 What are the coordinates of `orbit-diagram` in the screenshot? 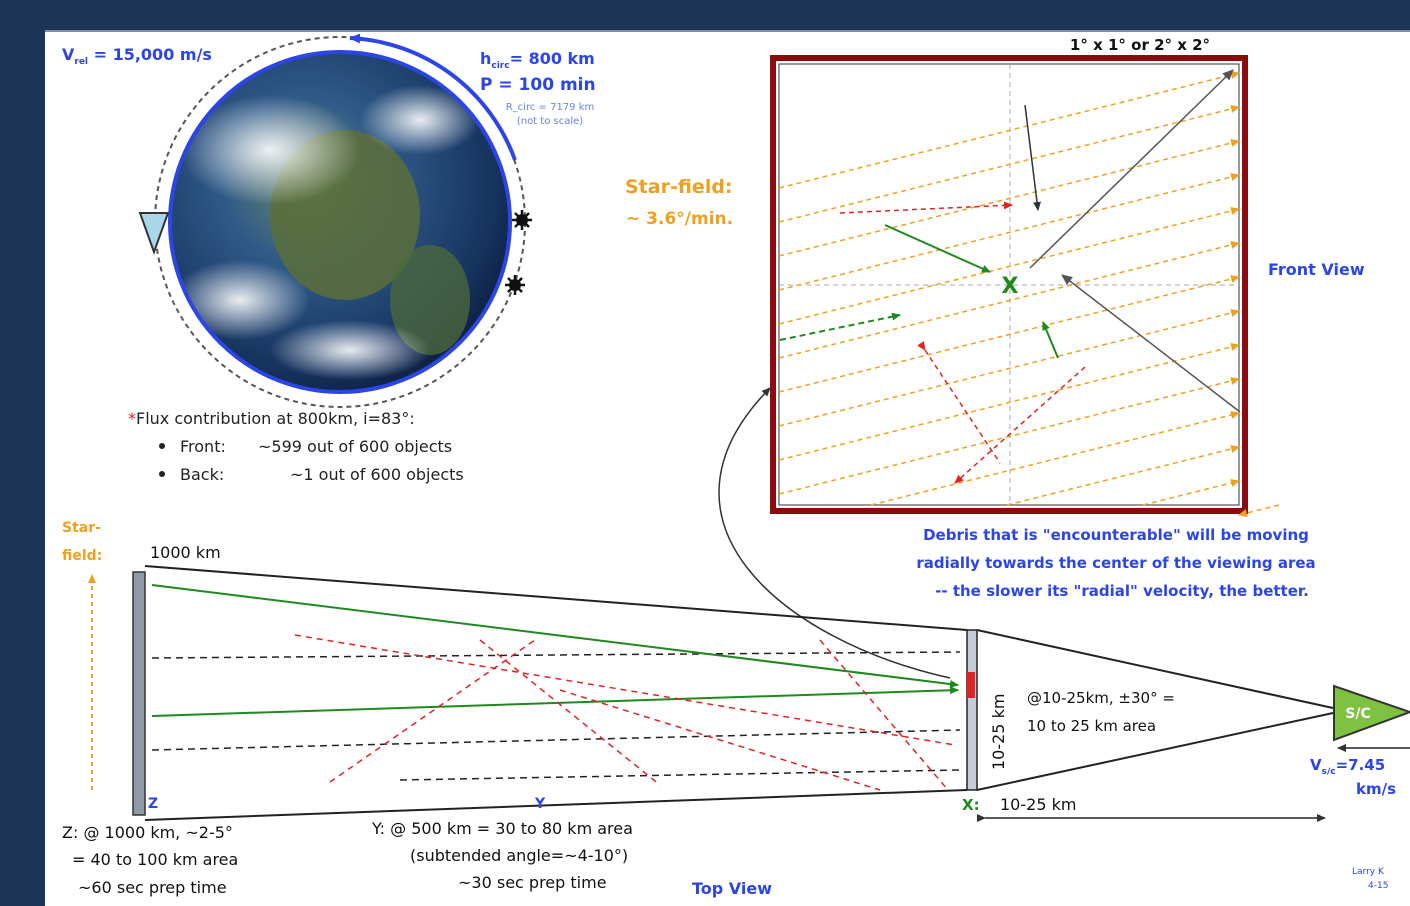 It's located at (335, 220).